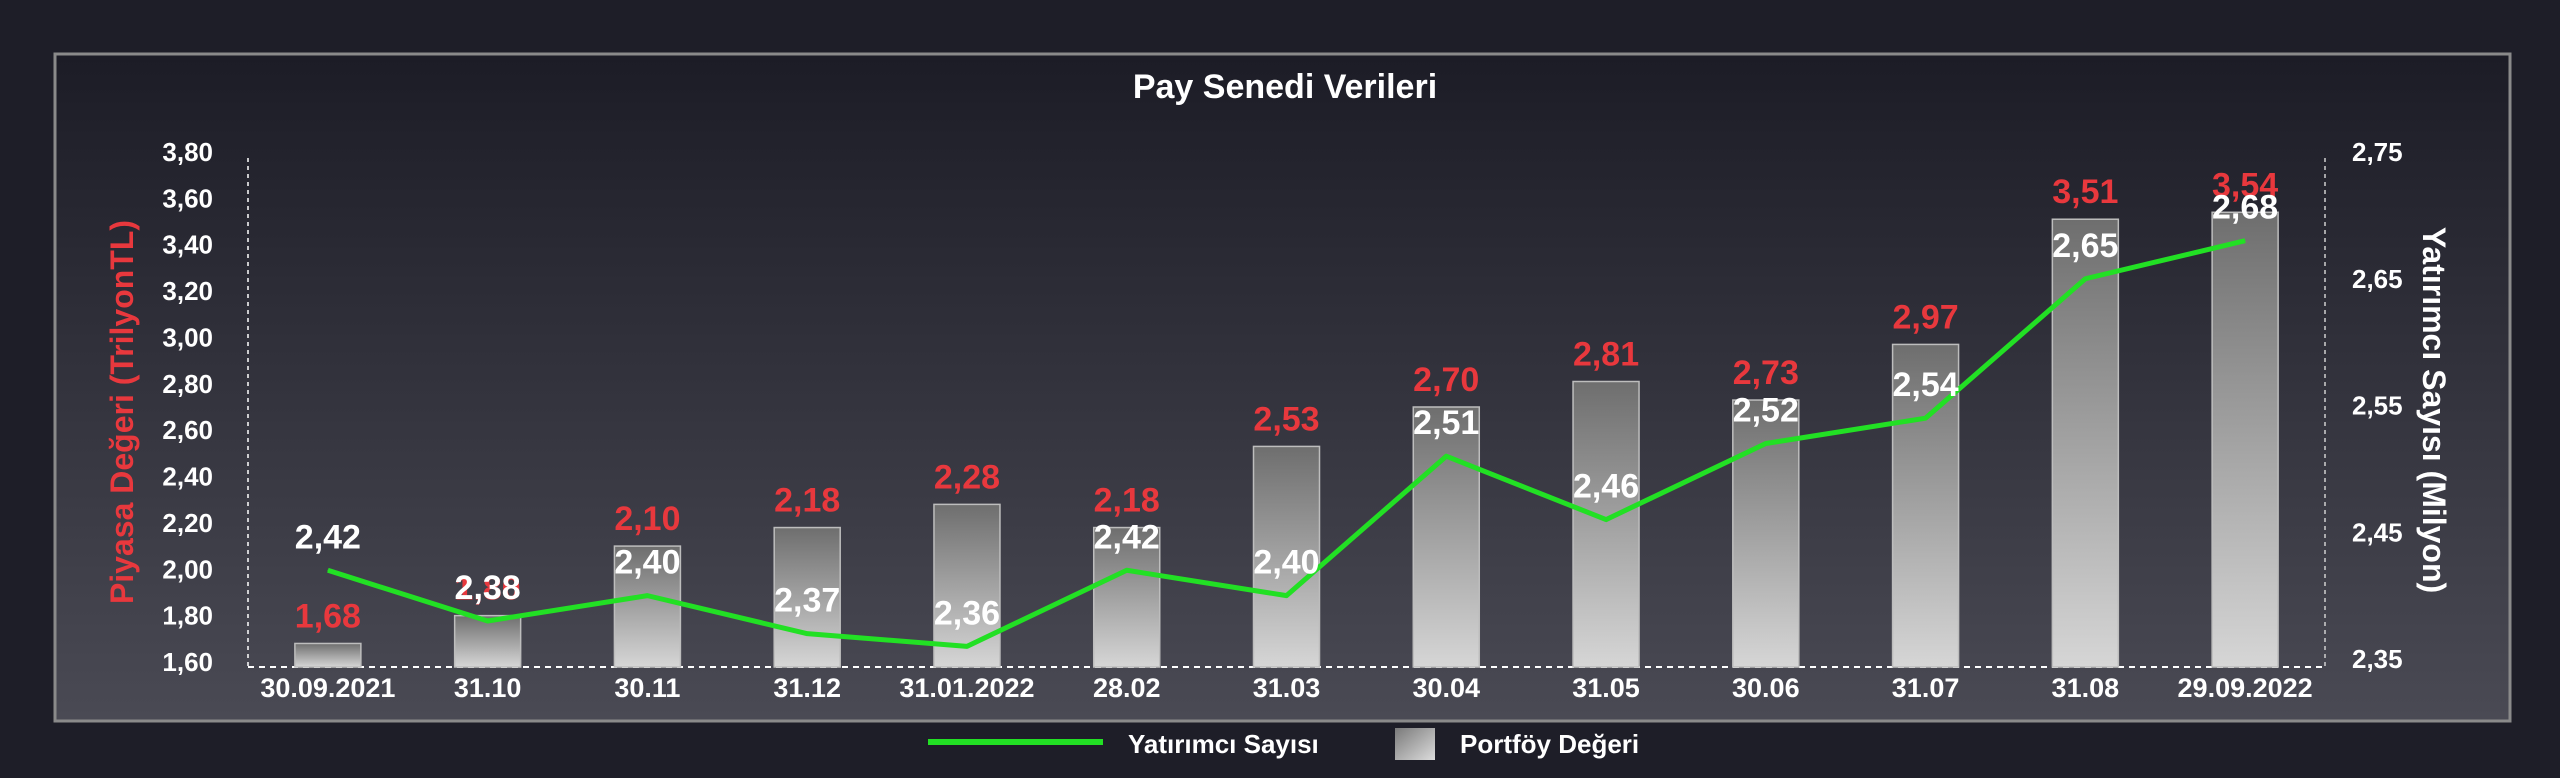 This screenshot has height=778, width=2560. What do you see at coordinates (187, 337) in the screenshot?
I see `left-y-tick-label: 3,00` at bounding box center [187, 337].